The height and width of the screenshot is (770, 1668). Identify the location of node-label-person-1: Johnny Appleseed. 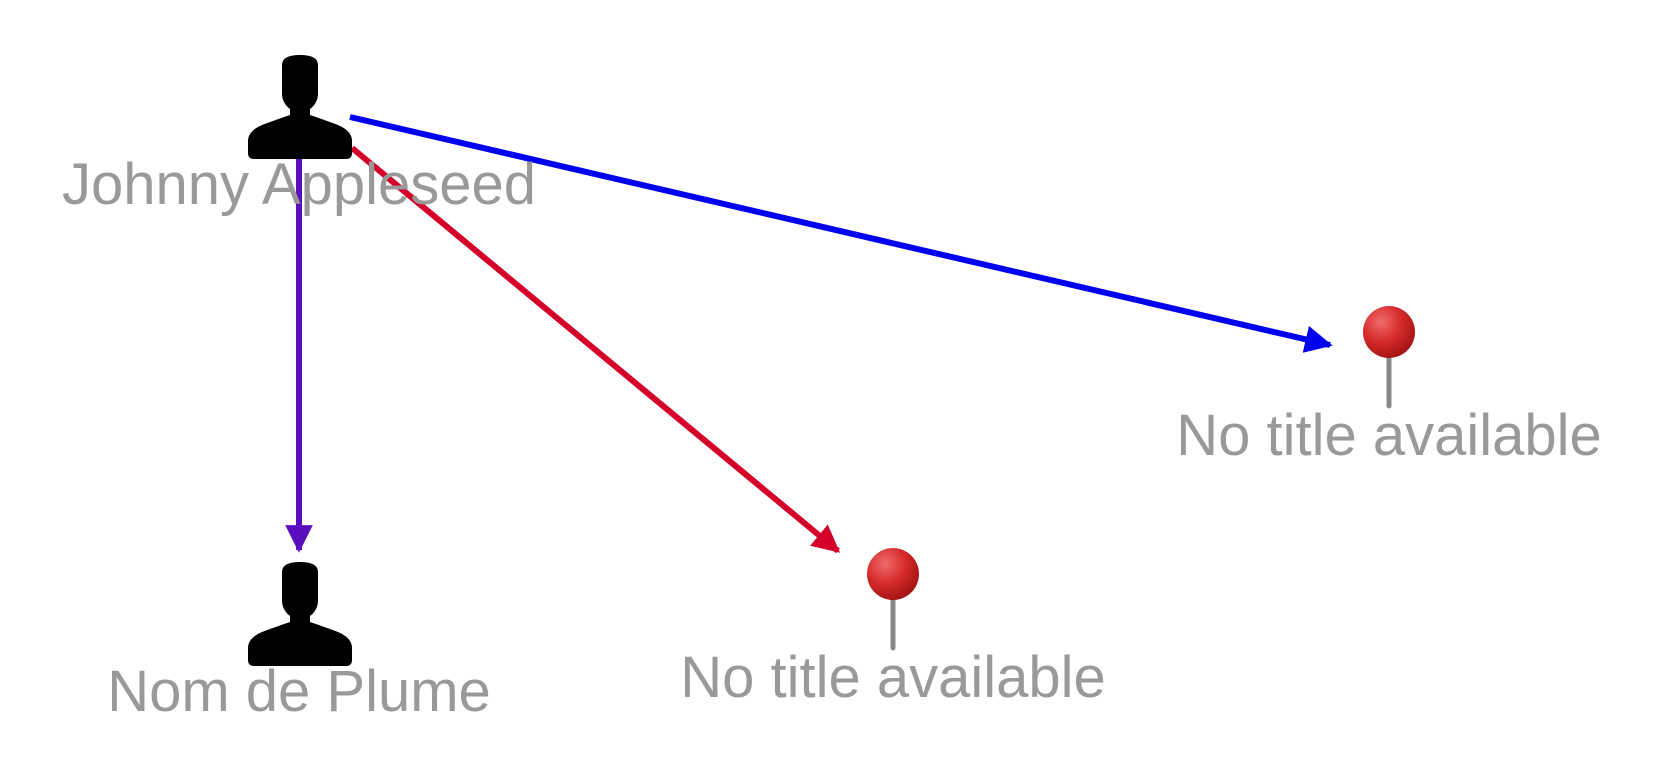
(299, 184).